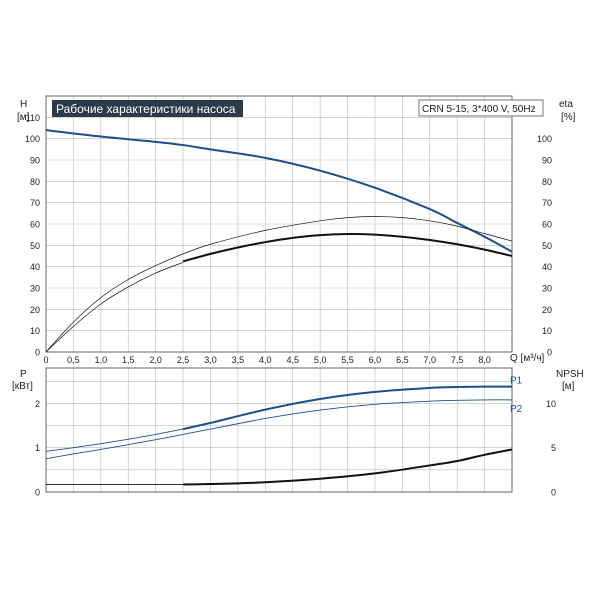 The height and width of the screenshot is (600, 600). I want to click on x-tick-label: 3,5, so click(238, 360).